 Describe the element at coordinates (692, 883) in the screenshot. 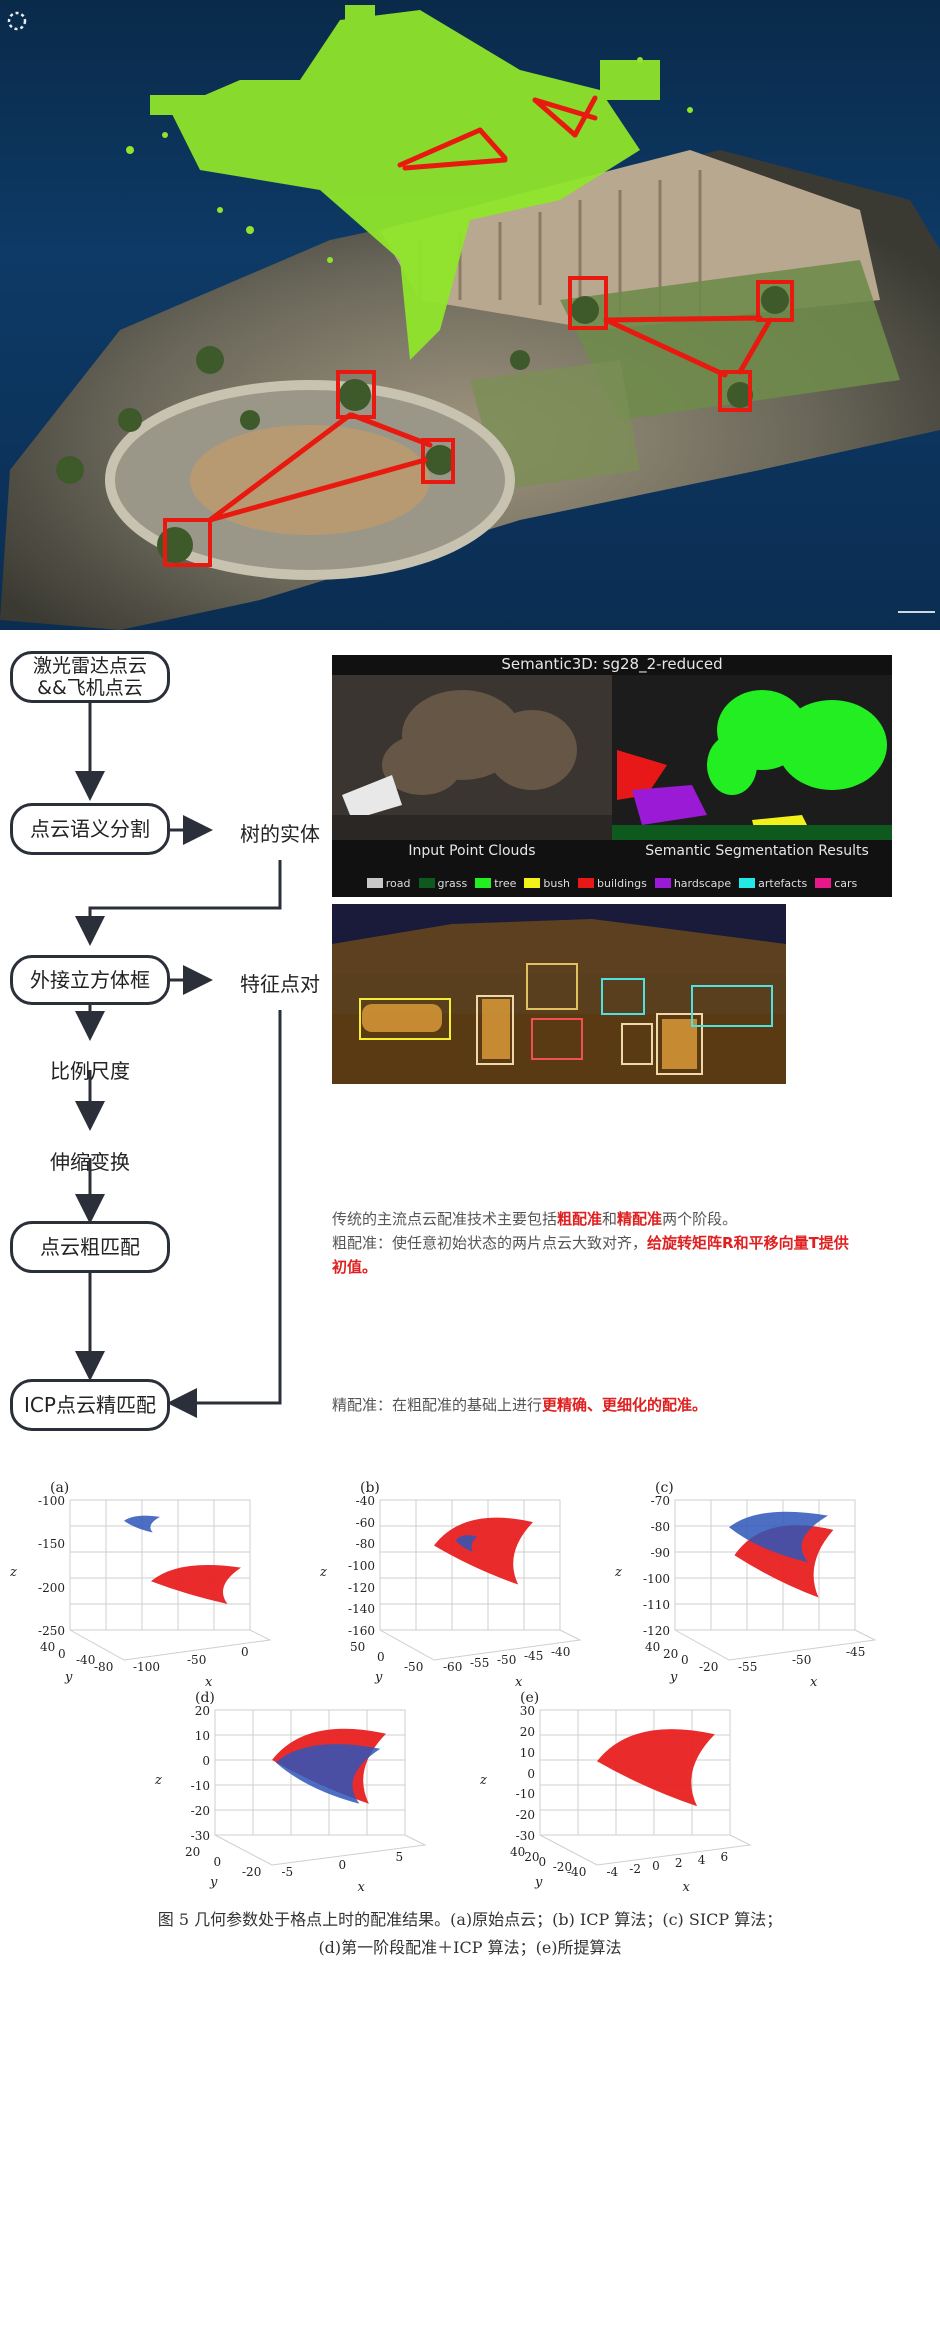

I see `legend-item: hardscape` at that location.